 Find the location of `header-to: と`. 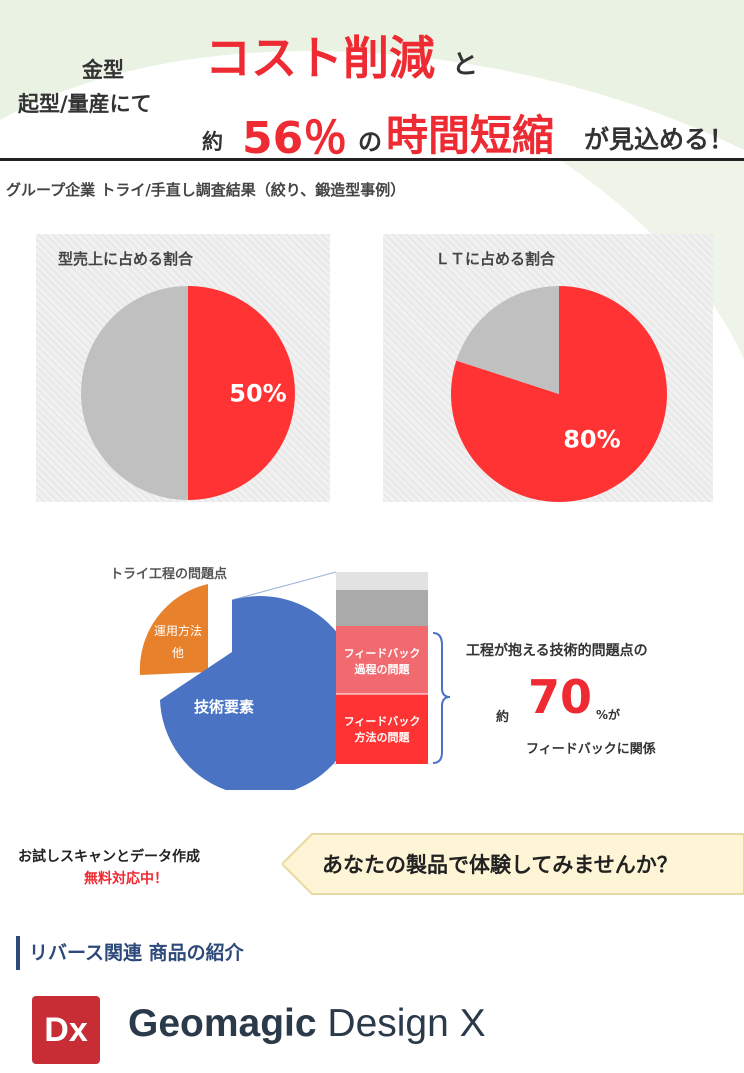

header-to: と is located at coordinates (465, 65).